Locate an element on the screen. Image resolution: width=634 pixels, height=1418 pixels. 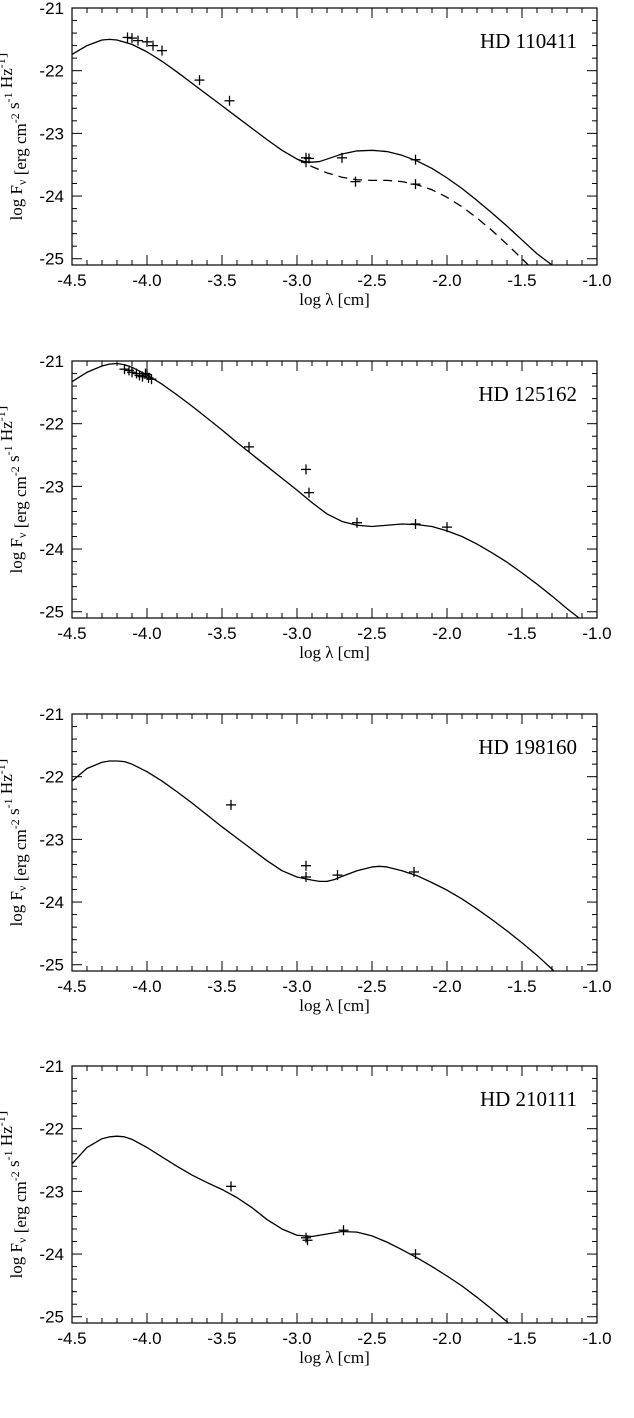
y-tick-label: -22 is located at coordinates (51, 71).